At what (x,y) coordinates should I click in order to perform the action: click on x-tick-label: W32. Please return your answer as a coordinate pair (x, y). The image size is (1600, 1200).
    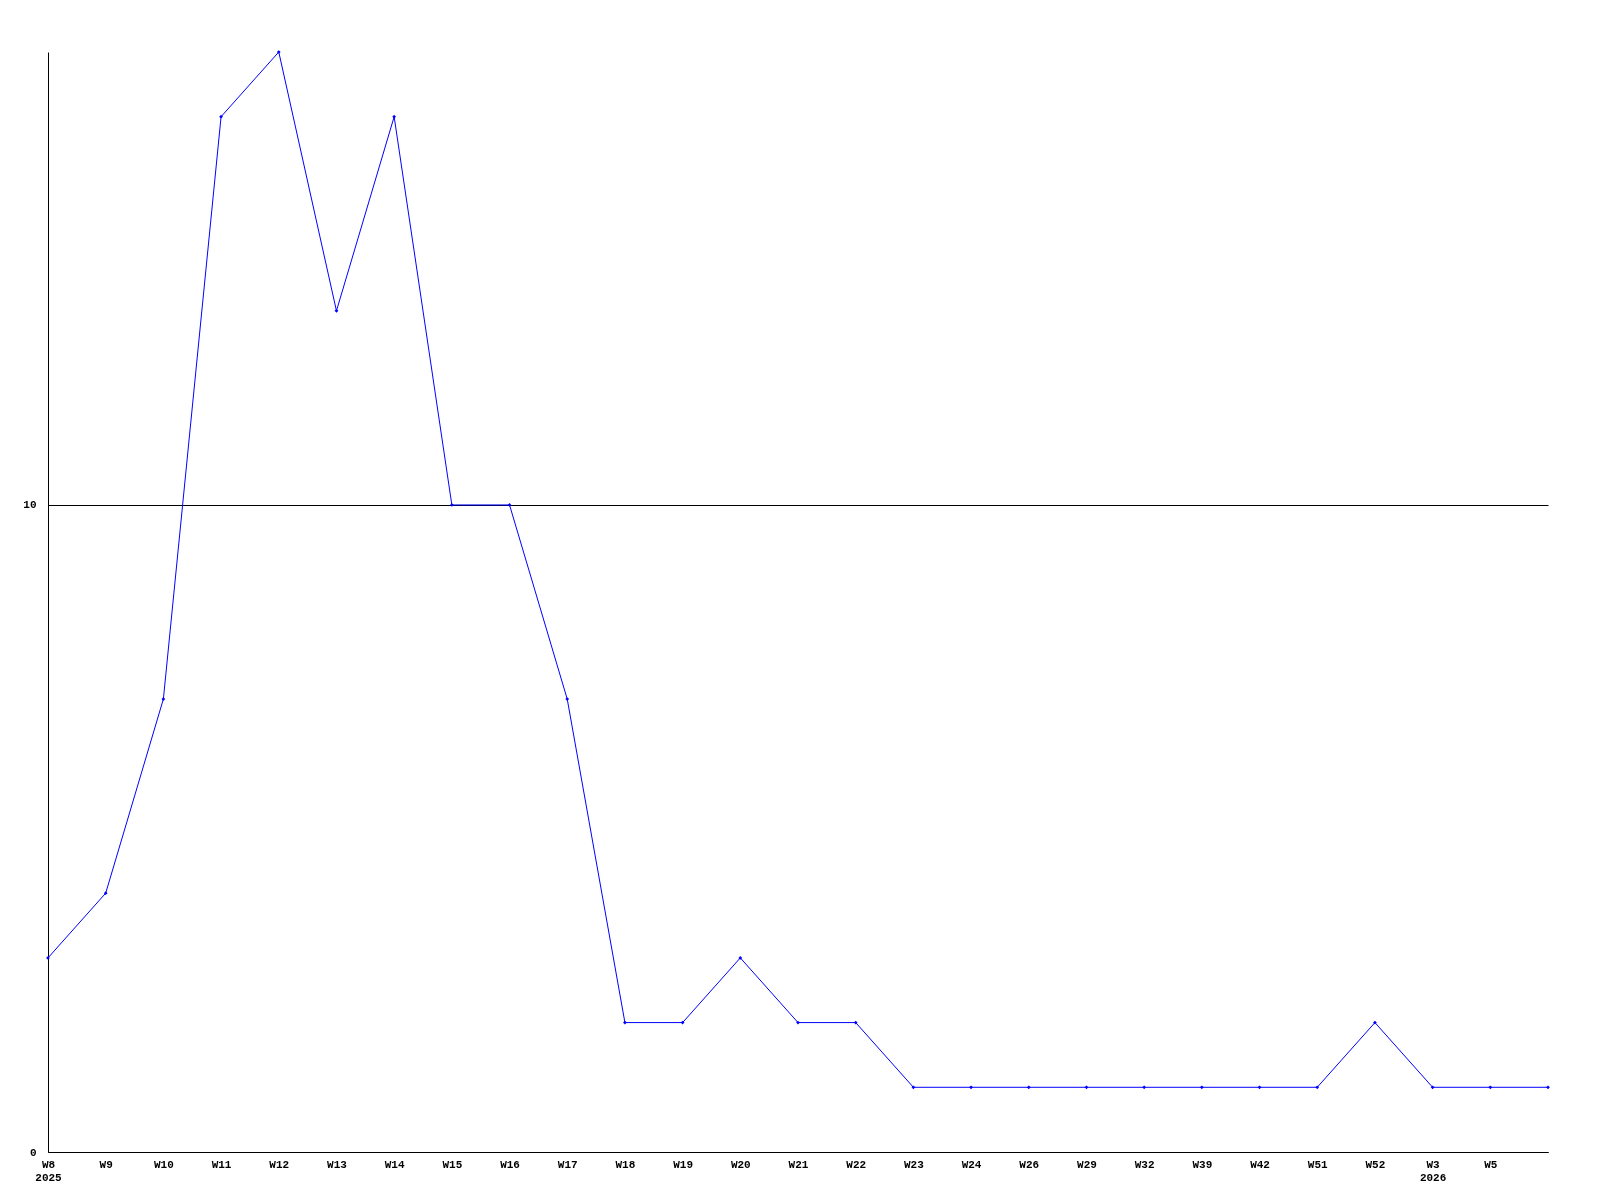
    Looking at the image, I should click on (1144, 1164).